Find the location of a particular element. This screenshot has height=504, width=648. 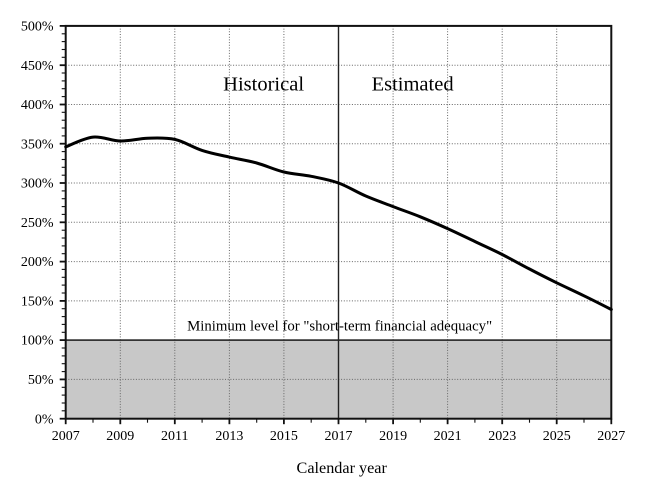

svg-text: Calendar year is located at coordinates (342, 468).